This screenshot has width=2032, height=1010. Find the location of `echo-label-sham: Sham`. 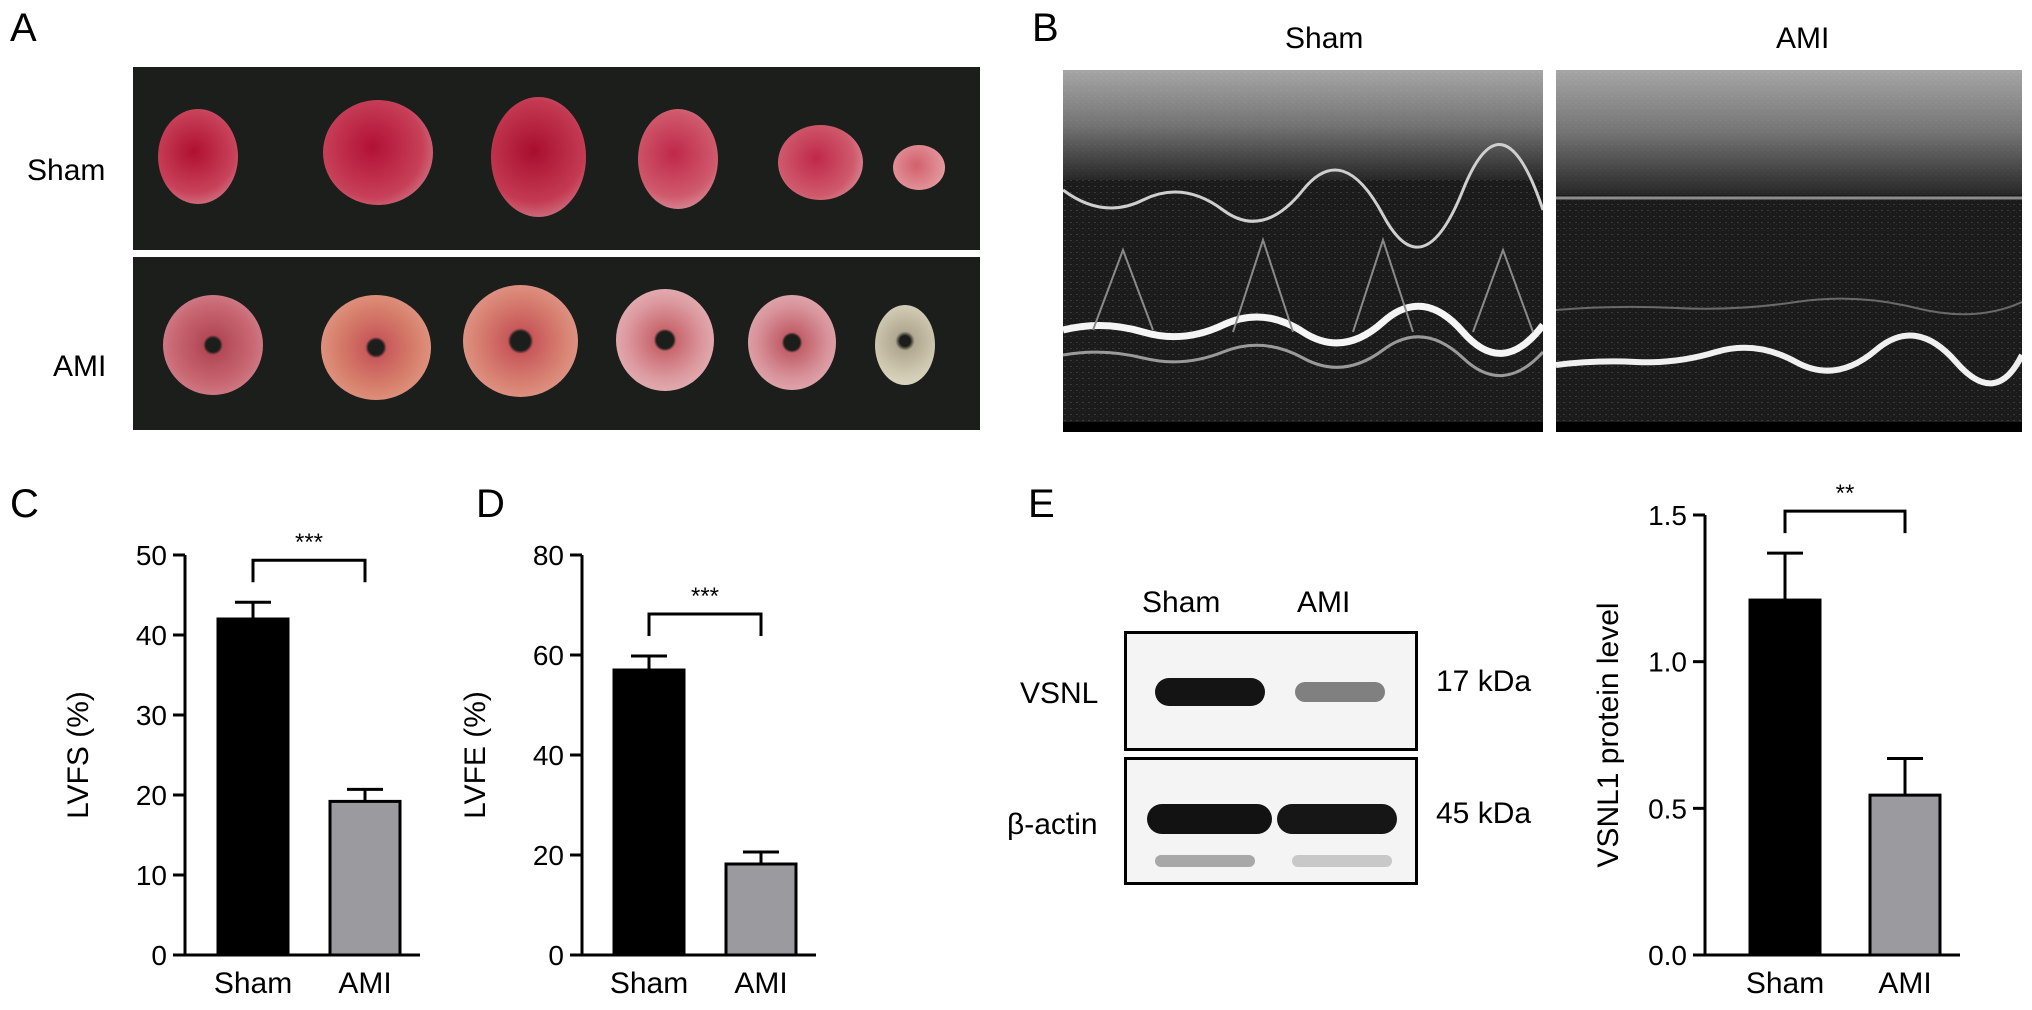

echo-label-sham: Sham is located at coordinates (1324, 38).